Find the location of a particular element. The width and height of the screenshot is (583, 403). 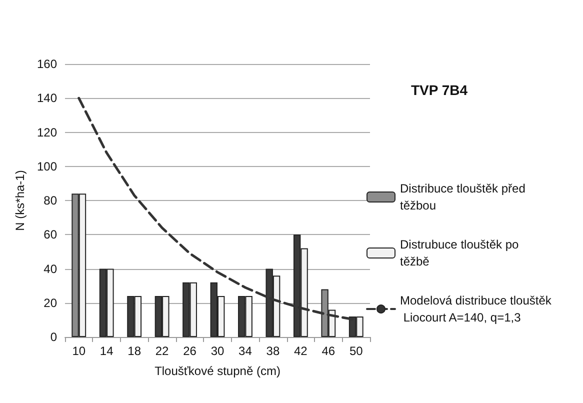

text: TVP 7B4 is located at coordinates (439, 90).